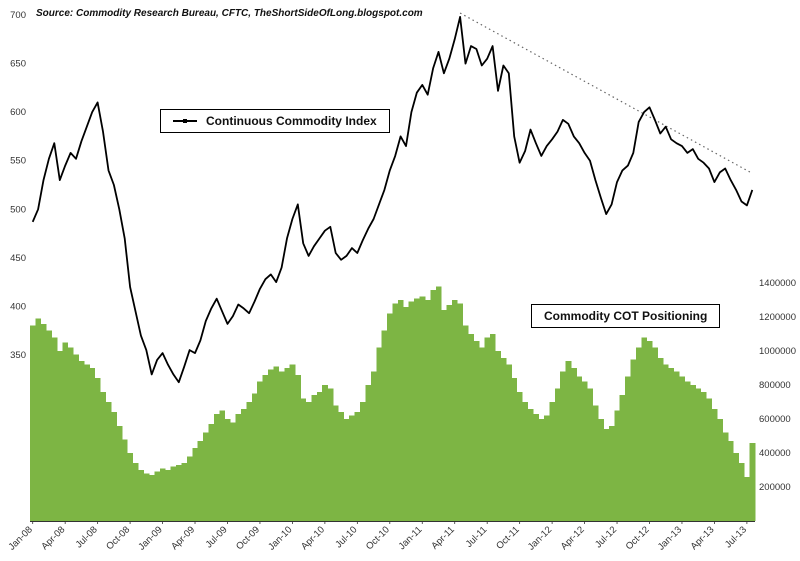  I want to click on legend-cci: Continuous Commodity Index, so click(275, 121).